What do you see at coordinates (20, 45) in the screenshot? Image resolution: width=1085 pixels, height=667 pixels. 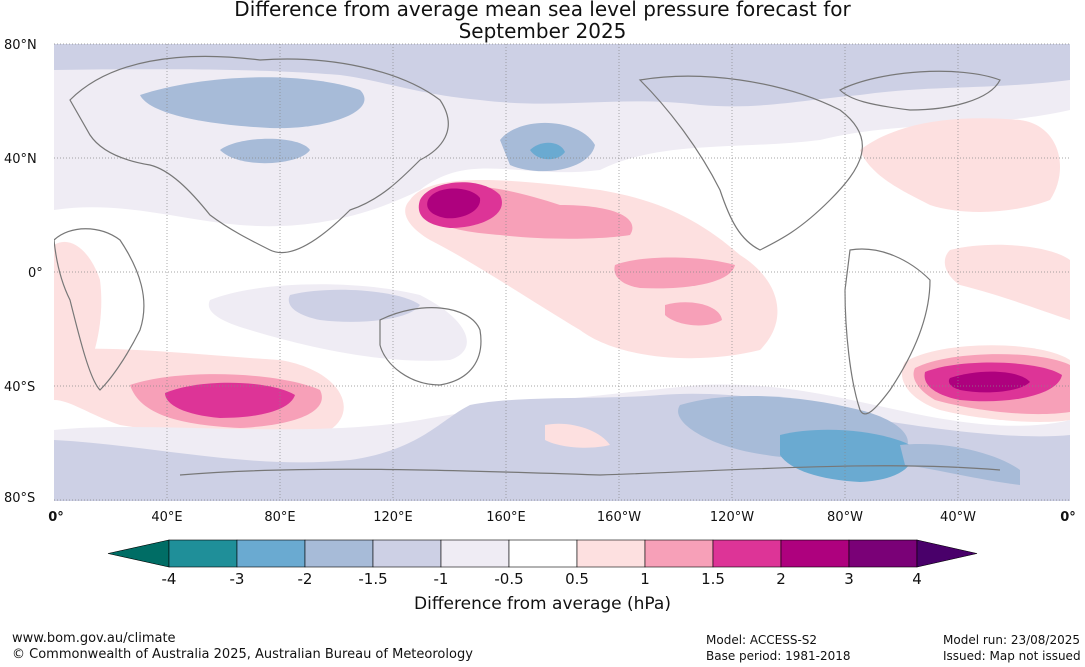 I see `lat-label-80n: 80°N` at bounding box center [20, 45].